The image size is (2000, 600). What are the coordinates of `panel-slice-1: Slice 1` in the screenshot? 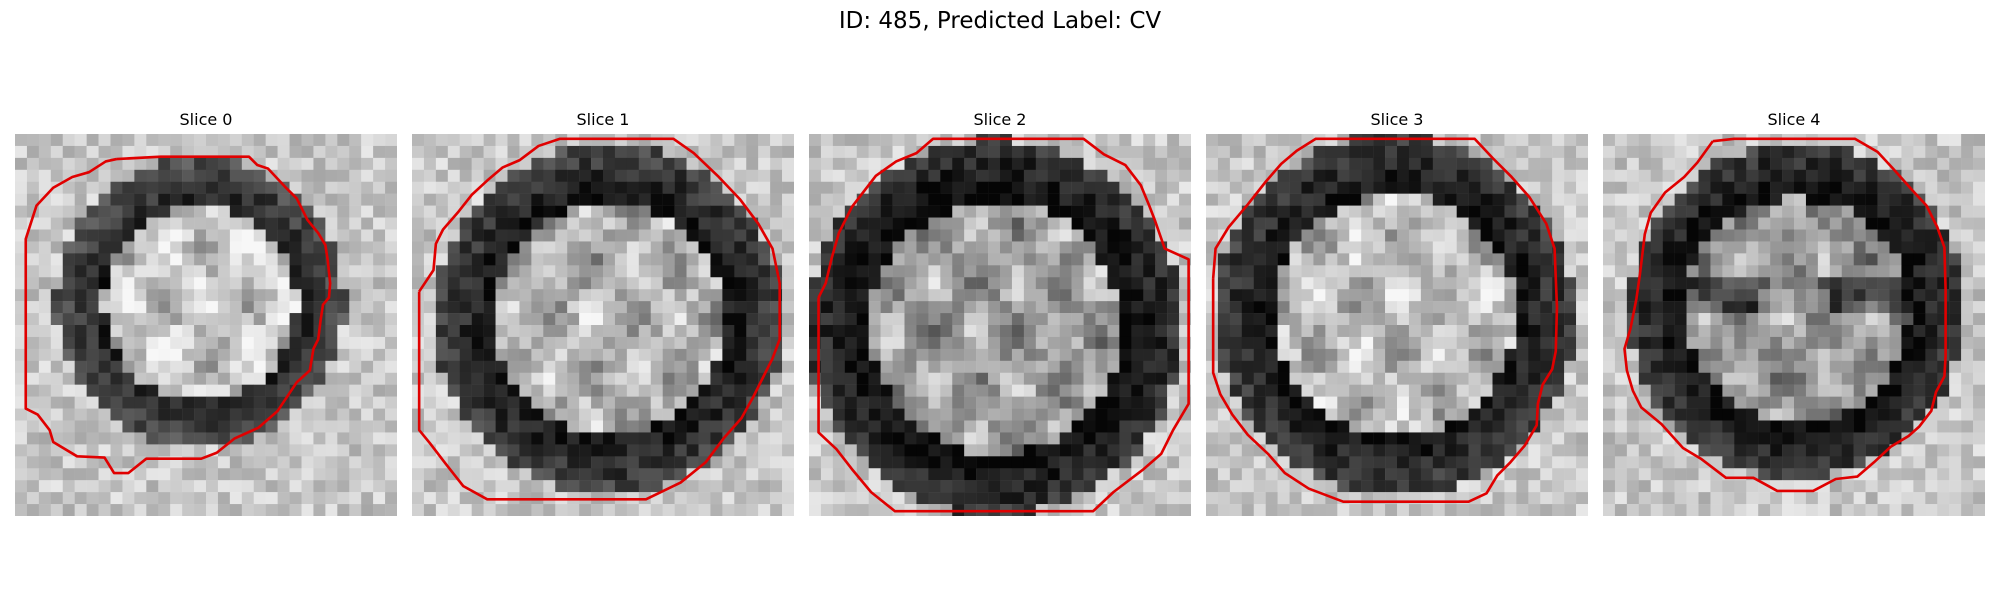 It's located at (603, 313).